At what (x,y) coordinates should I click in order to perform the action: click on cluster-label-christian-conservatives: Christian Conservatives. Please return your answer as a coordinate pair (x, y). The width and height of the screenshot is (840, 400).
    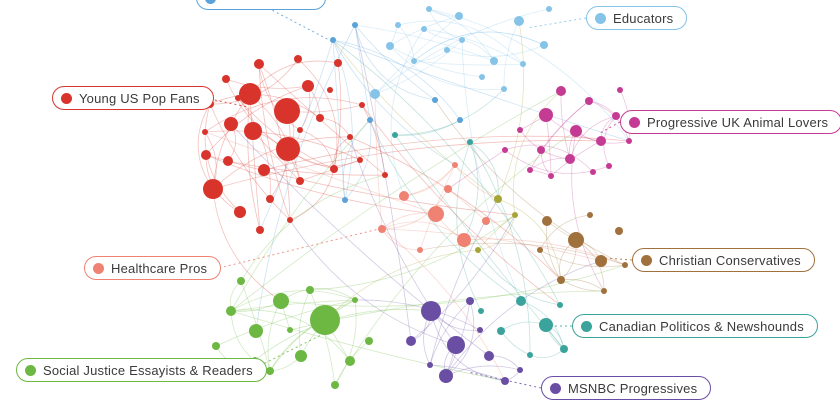
    Looking at the image, I should click on (723, 260).